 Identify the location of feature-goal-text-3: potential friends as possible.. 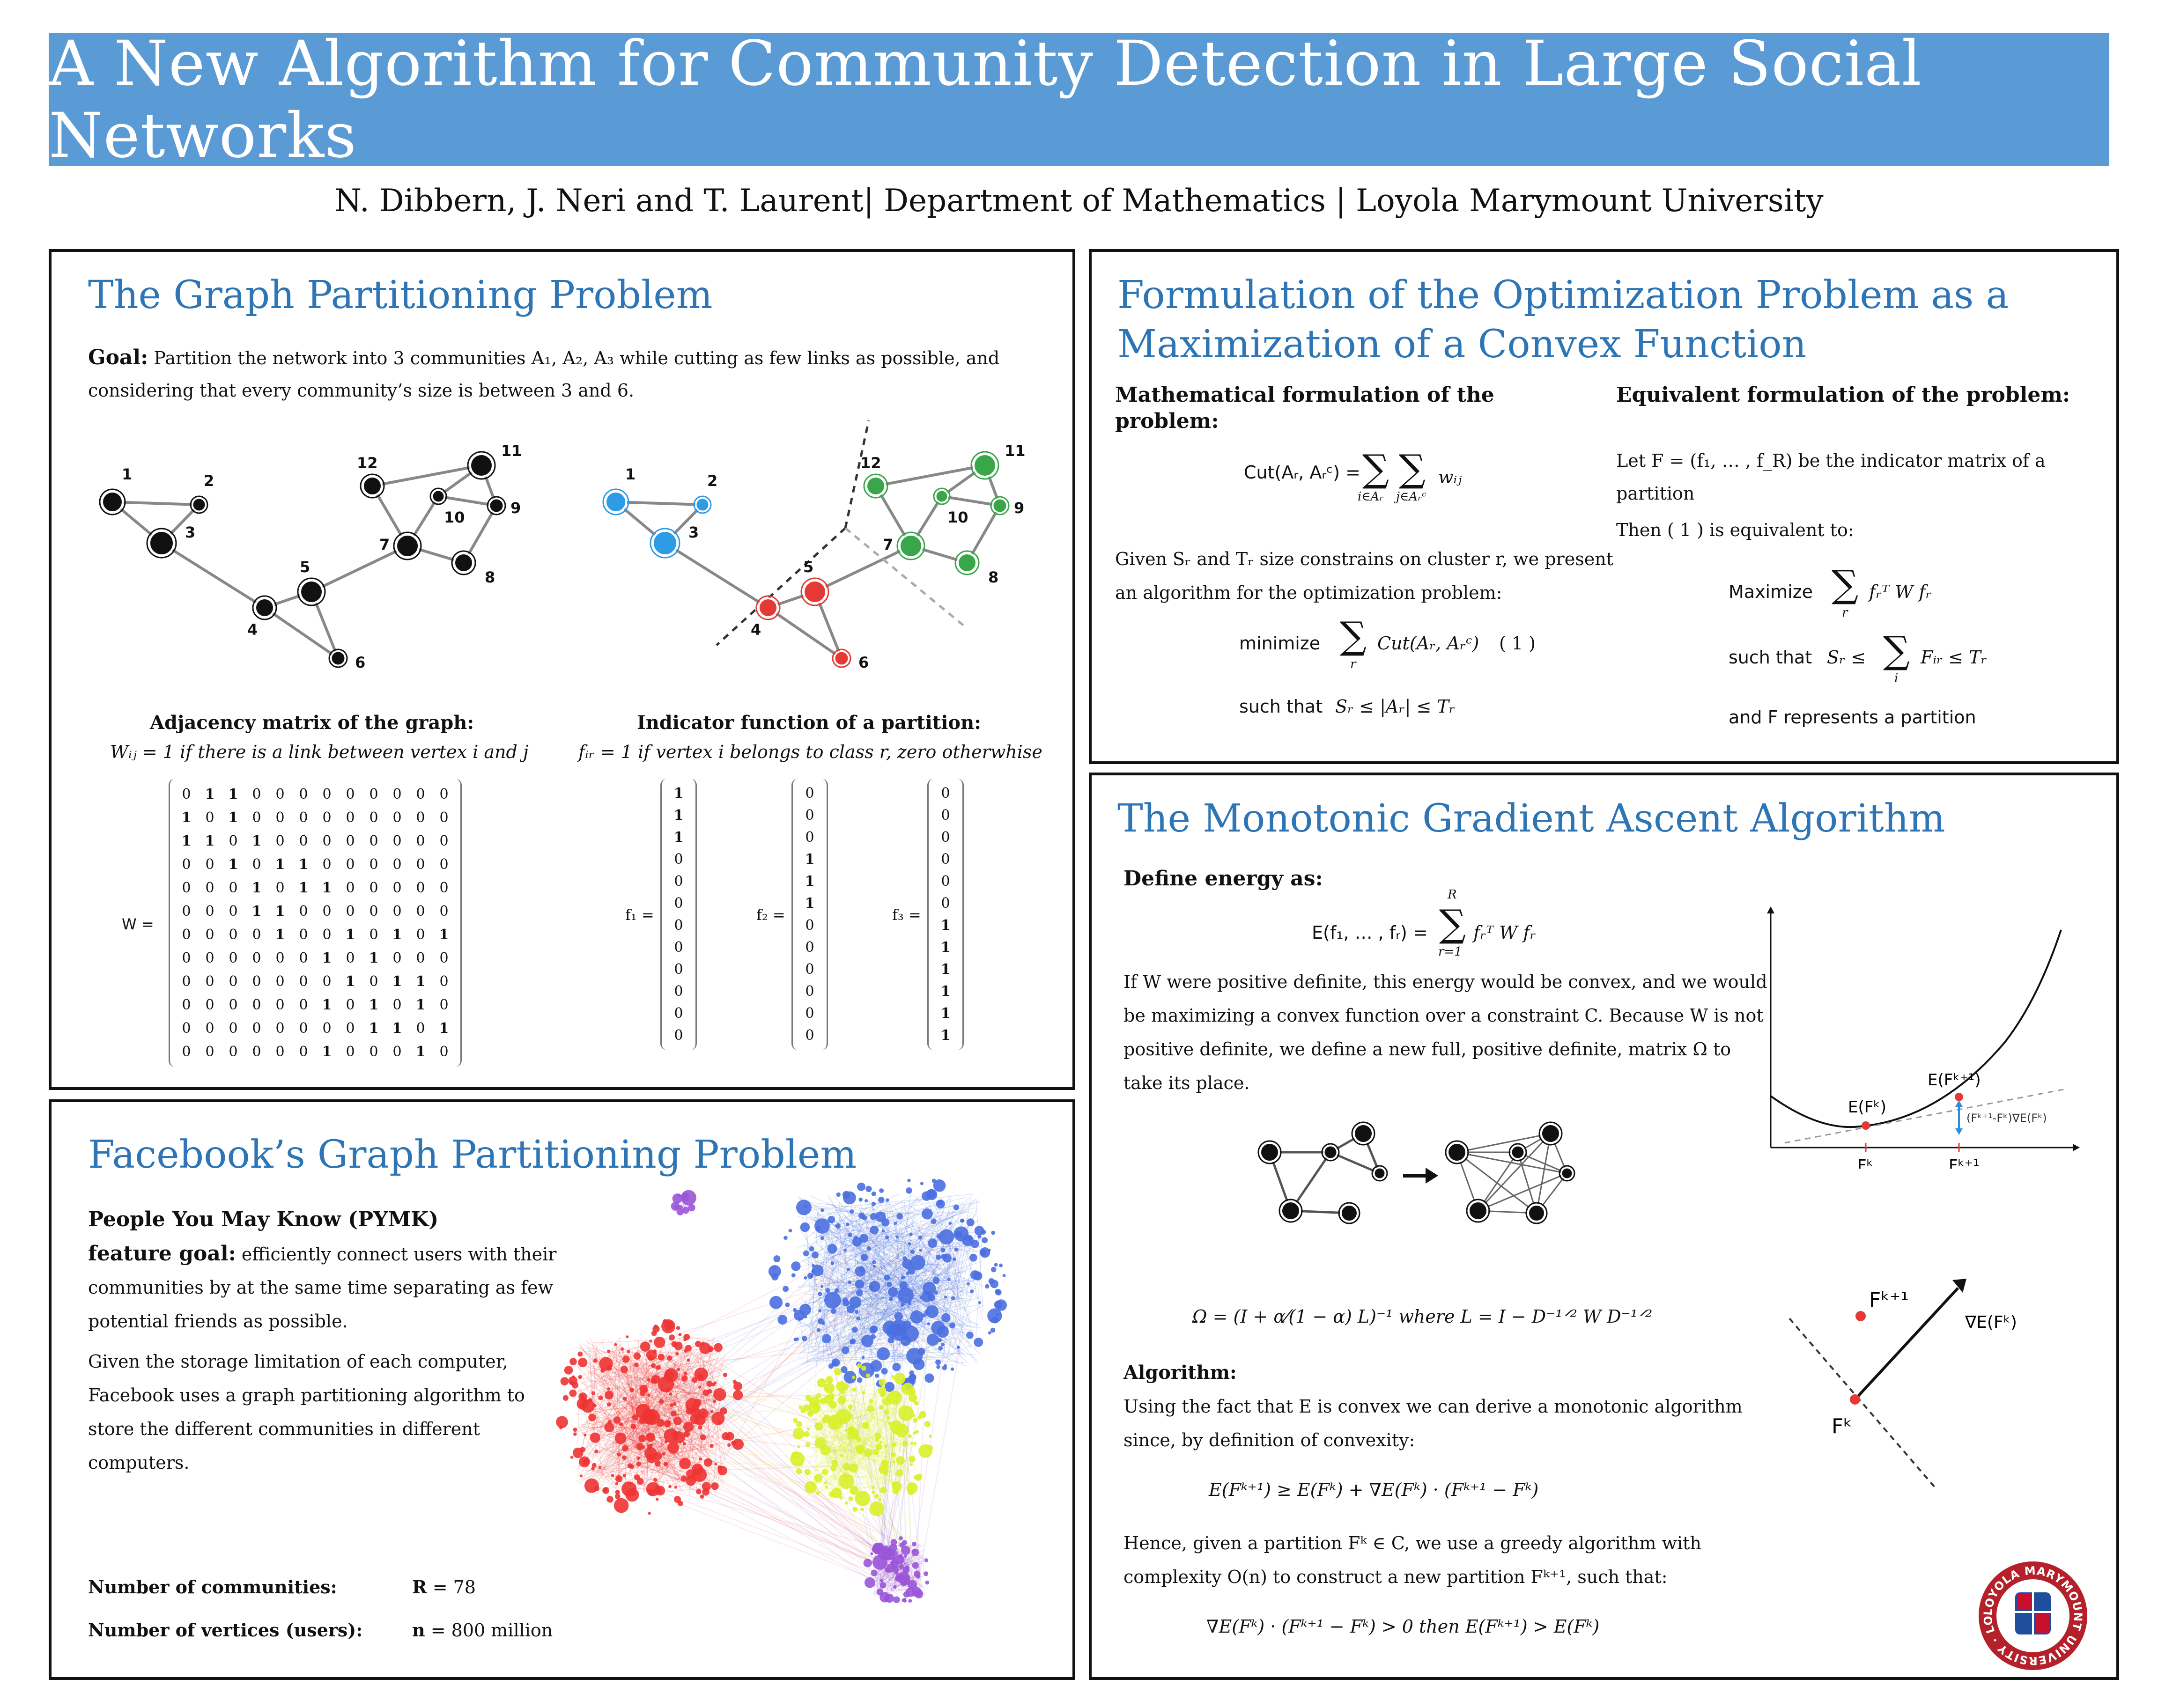
(218, 1321).